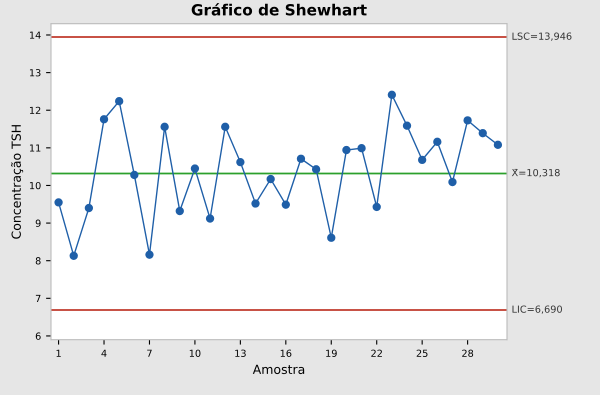 This screenshot has height=395, width=600. What do you see at coordinates (35, 35) in the screenshot?
I see `y-tick-label: 14` at bounding box center [35, 35].